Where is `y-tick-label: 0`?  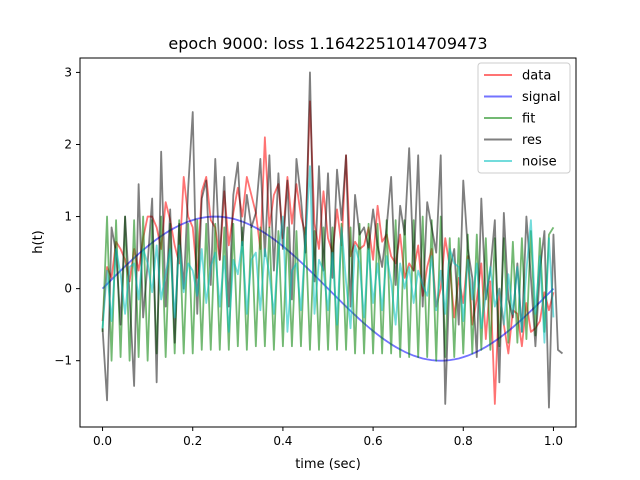 y-tick-label: 0 is located at coordinates (68, 289).